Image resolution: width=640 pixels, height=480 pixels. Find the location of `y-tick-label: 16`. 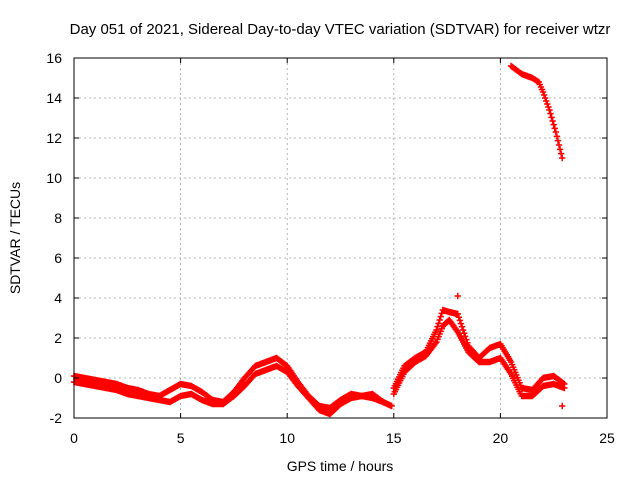

y-tick-label: 16 is located at coordinates (54, 58).